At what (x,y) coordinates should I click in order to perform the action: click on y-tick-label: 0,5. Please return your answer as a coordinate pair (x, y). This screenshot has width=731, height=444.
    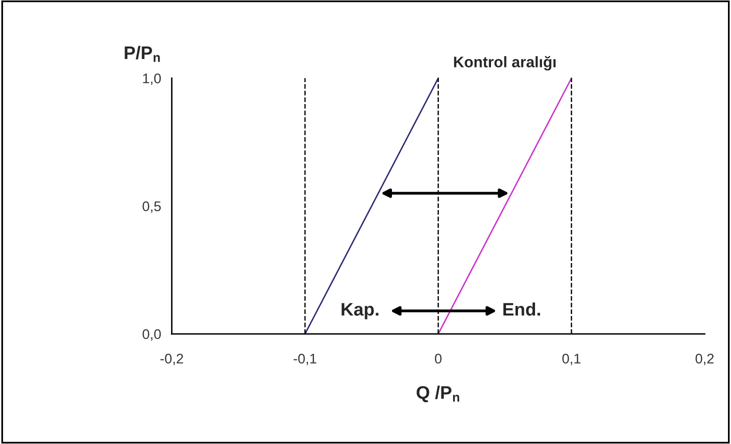
    Looking at the image, I should click on (151, 207).